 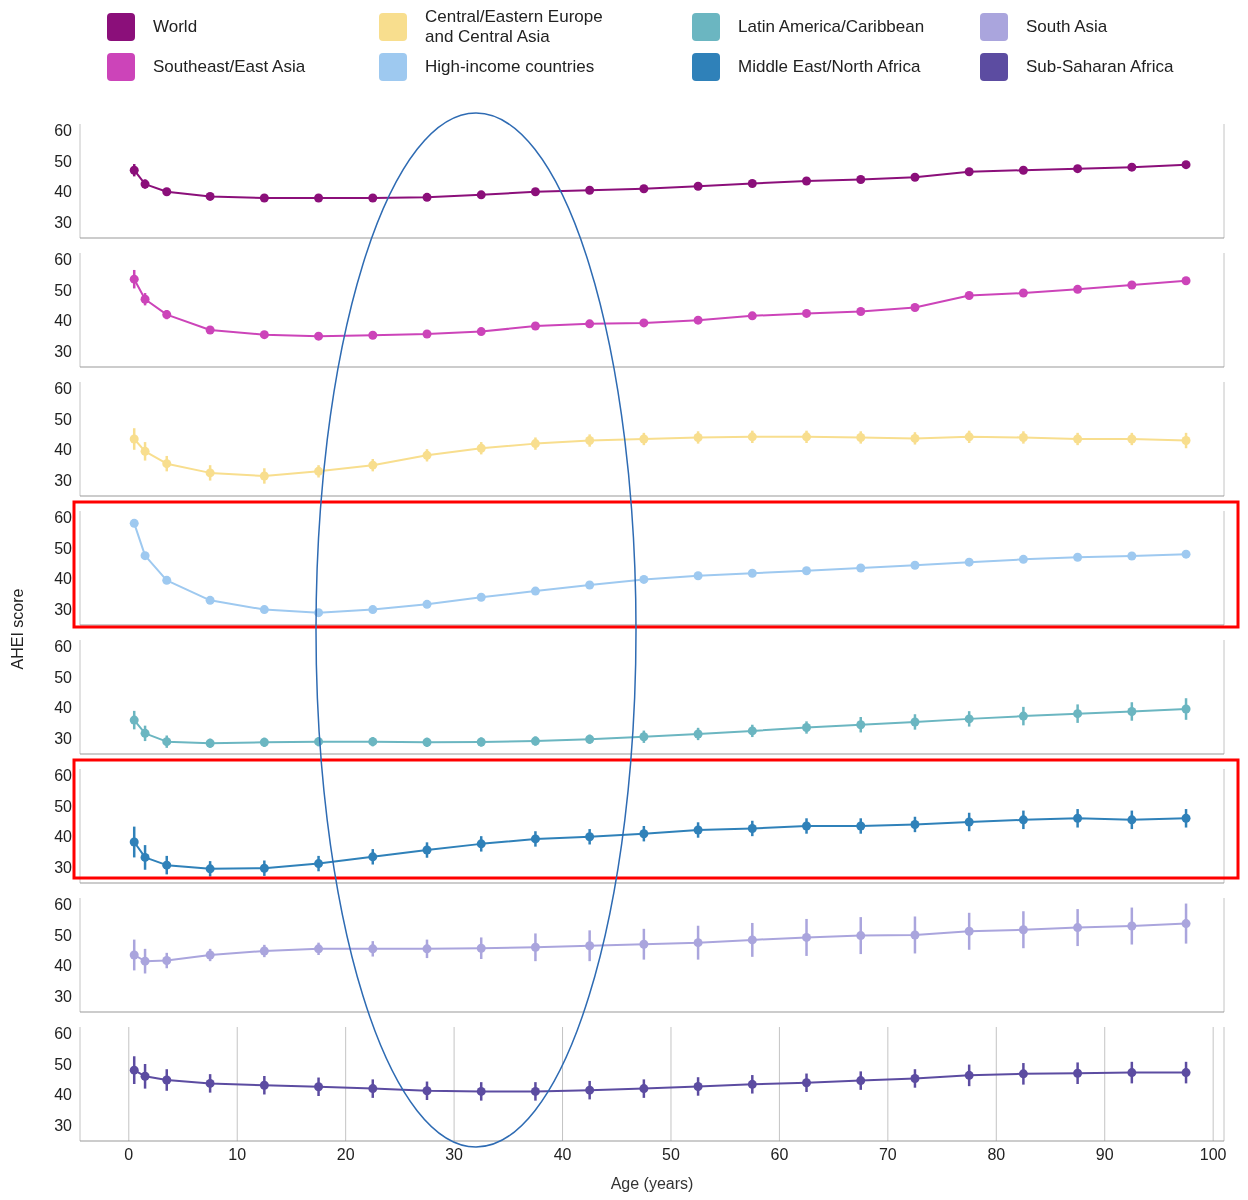 I want to click on legend-label: World, so click(x=176, y=27).